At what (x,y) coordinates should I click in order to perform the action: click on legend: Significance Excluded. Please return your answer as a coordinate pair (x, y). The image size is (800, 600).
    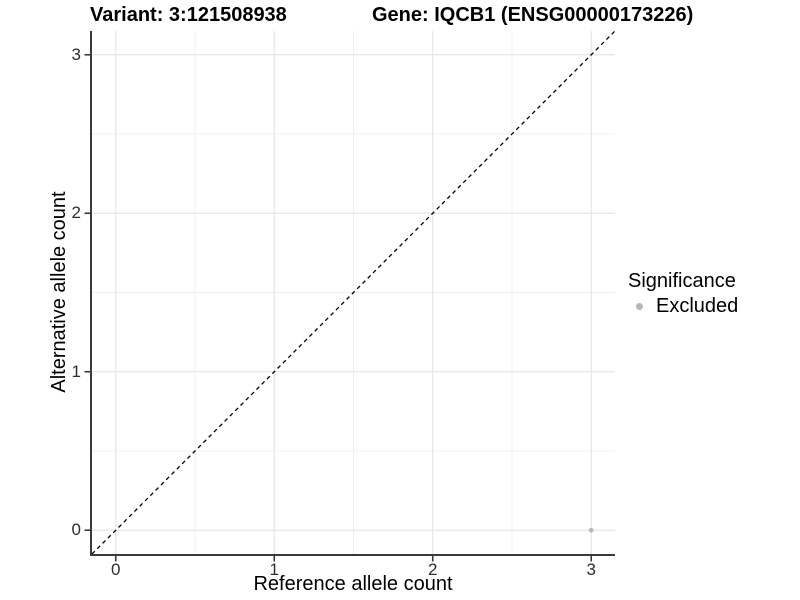
    Looking at the image, I should click on (683, 293).